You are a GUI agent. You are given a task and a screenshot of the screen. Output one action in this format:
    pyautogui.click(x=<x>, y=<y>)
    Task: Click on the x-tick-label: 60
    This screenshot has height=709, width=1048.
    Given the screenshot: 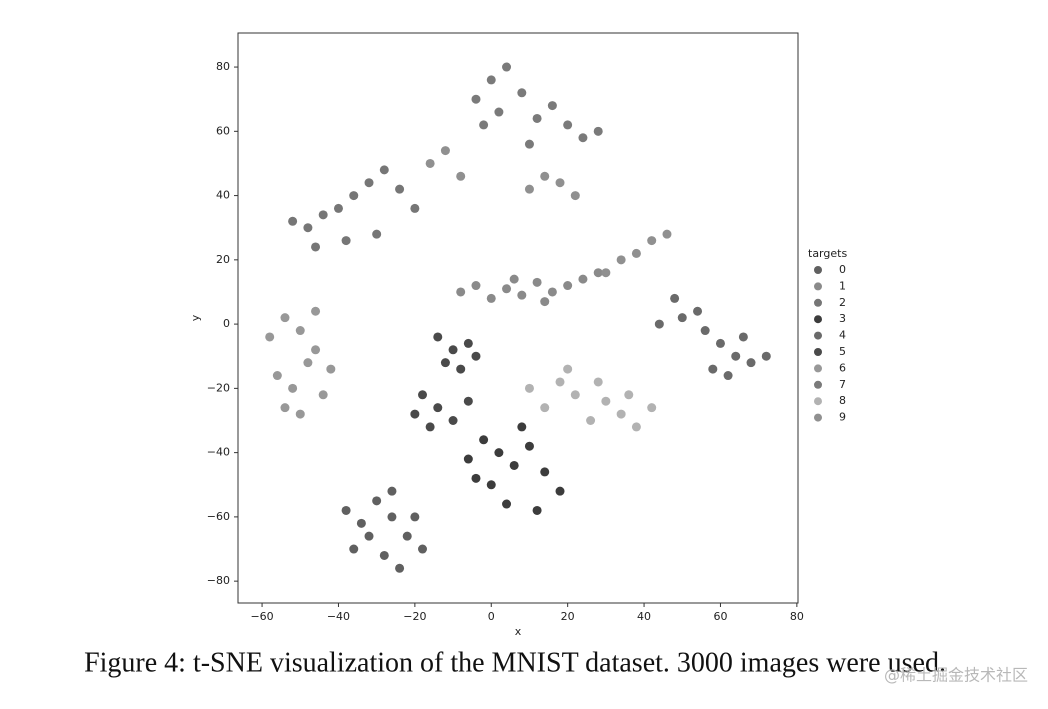 What is the action you would take?
    pyautogui.click(x=720, y=616)
    